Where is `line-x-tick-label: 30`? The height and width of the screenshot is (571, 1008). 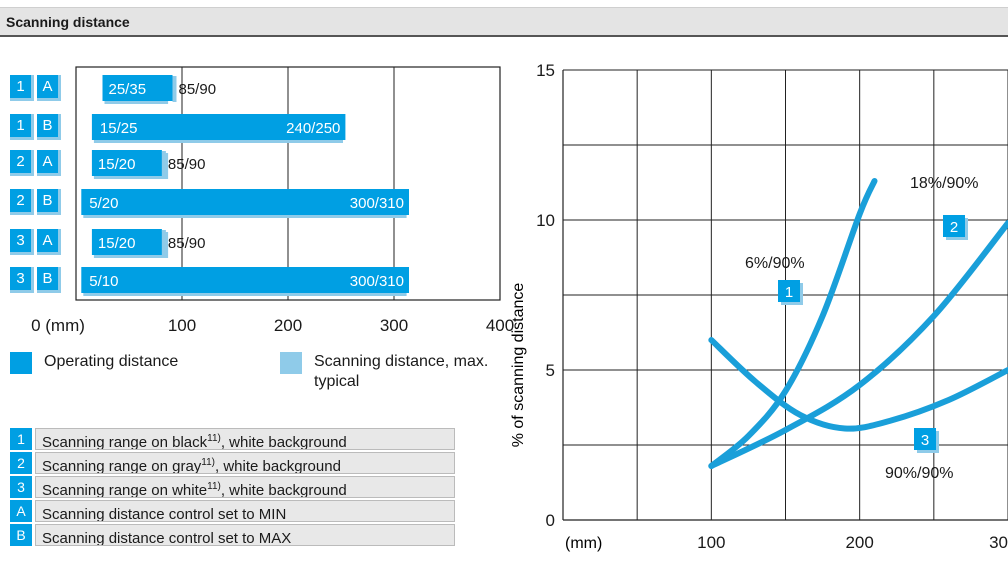 line-x-tick-label: 30 is located at coordinates (998, 542).